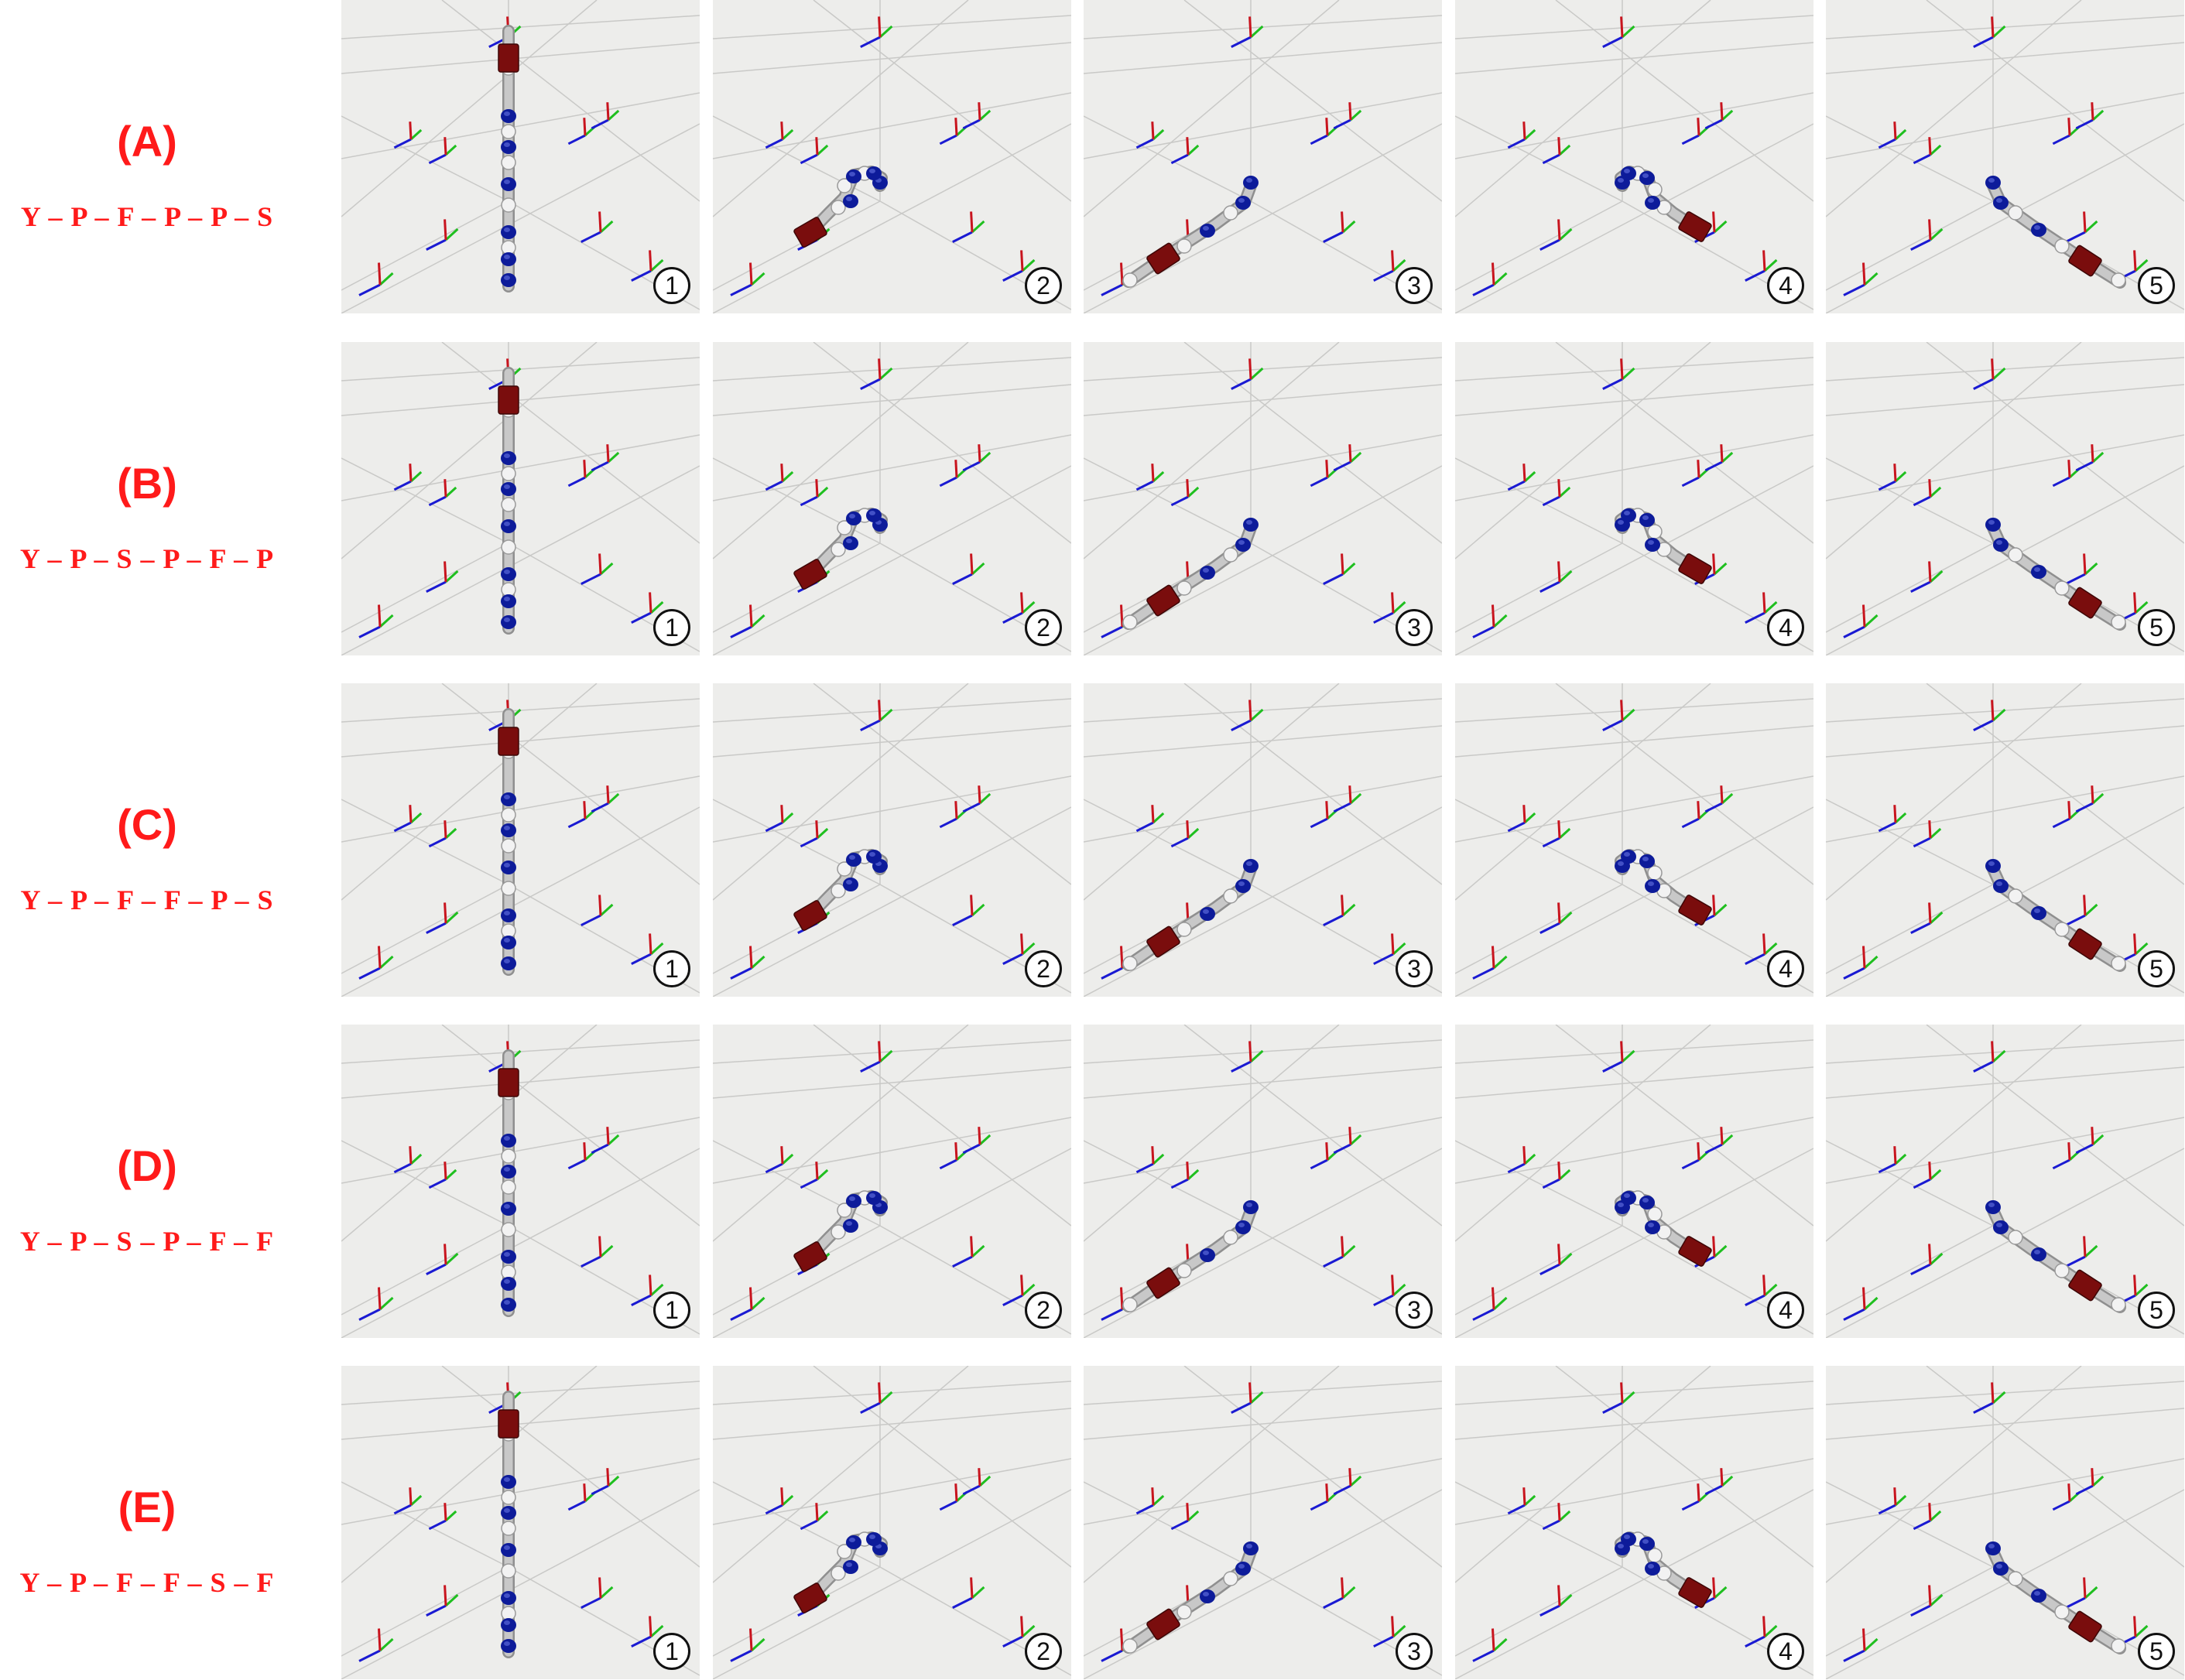 Image resolution: width=2185 pixels, height=1680 pixels. What do you see at coordinates (147, 217) in the screenshot?
I see `joint-sequence: Y – P – F – P – P – S` at bounding box center [147, 217].